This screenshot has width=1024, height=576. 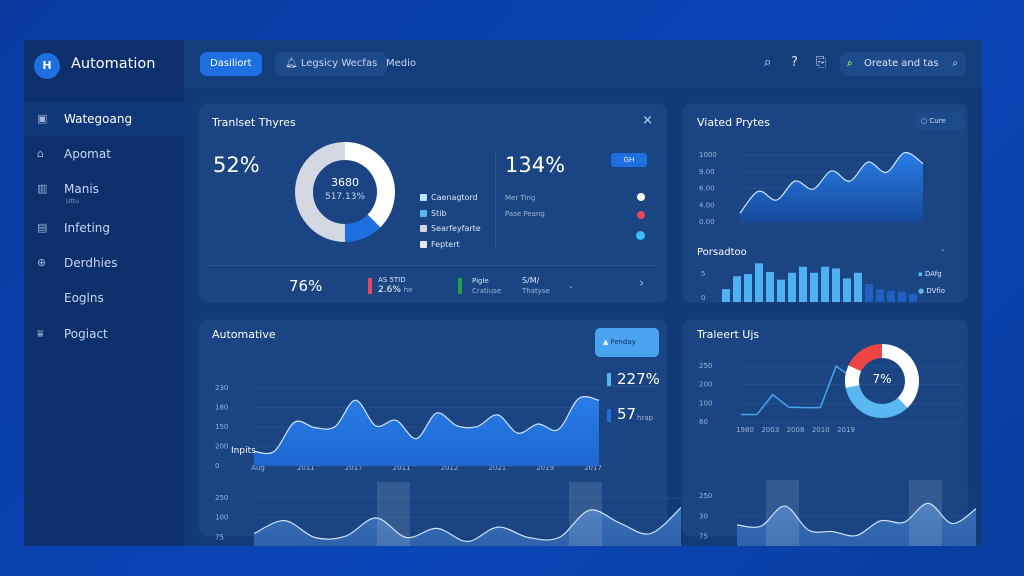 What do you see at coordinates (42, 227) in the screenshot?
I see `report-icon: ▤` at bounding box center [42, 227].